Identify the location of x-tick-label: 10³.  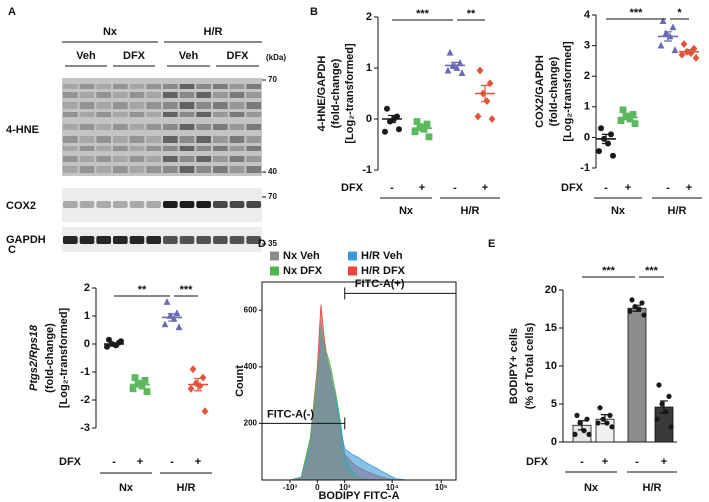
(345, 487).